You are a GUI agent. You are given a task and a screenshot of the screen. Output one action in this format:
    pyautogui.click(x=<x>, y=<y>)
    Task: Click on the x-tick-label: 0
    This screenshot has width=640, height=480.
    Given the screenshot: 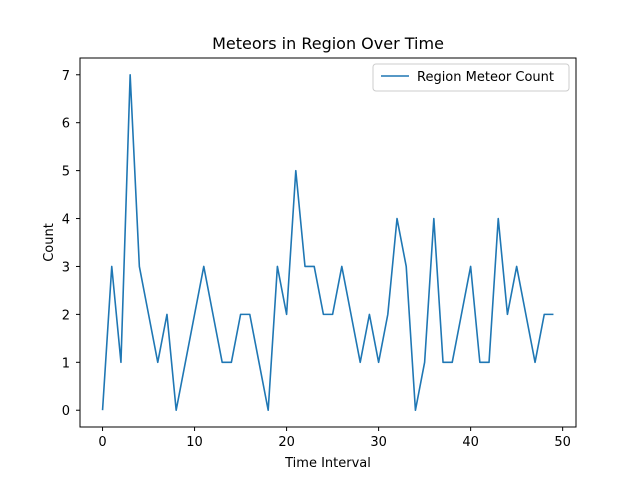 What is the action you would take?
    pyautogui.click(x=102, y=442)
    